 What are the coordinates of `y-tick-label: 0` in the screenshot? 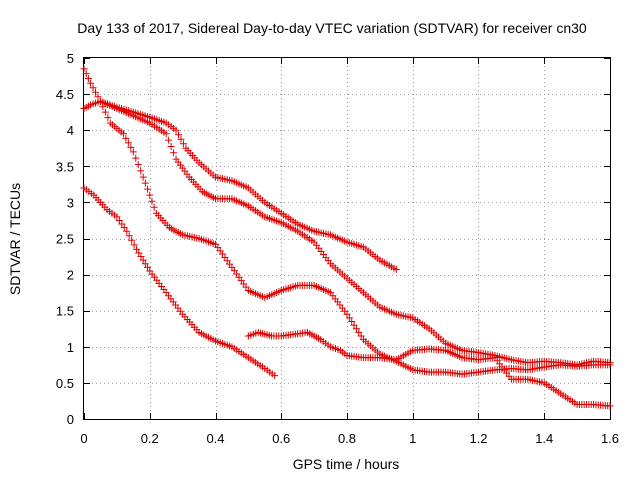 It's located at (70, 419).